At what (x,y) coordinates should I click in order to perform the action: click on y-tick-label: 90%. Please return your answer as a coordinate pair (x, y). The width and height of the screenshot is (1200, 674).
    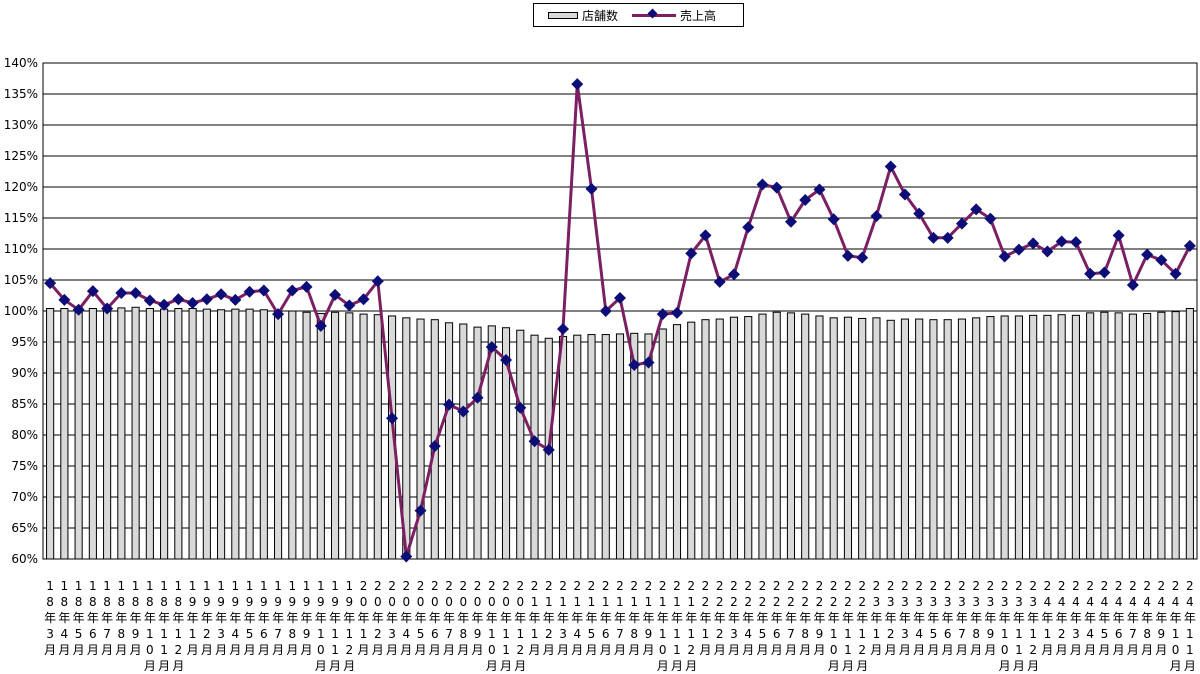
    Looking at the image, I should click on (24, 373).